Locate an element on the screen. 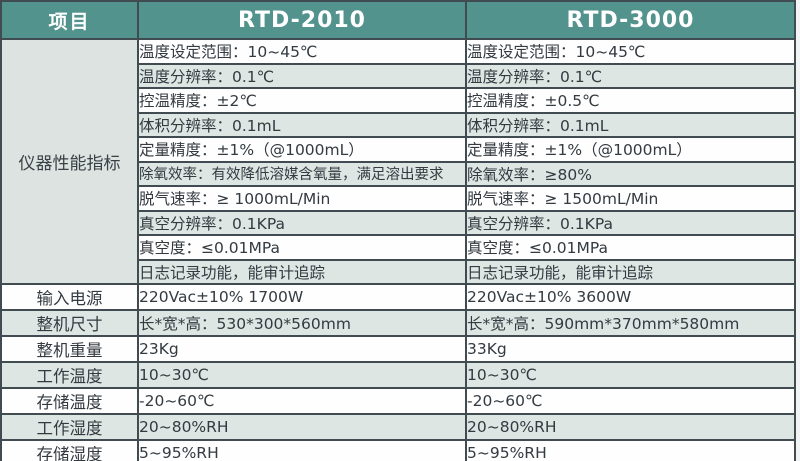  spec-cell-storage-temp-a: -20~60℃ is located at coordinates (302, 401).